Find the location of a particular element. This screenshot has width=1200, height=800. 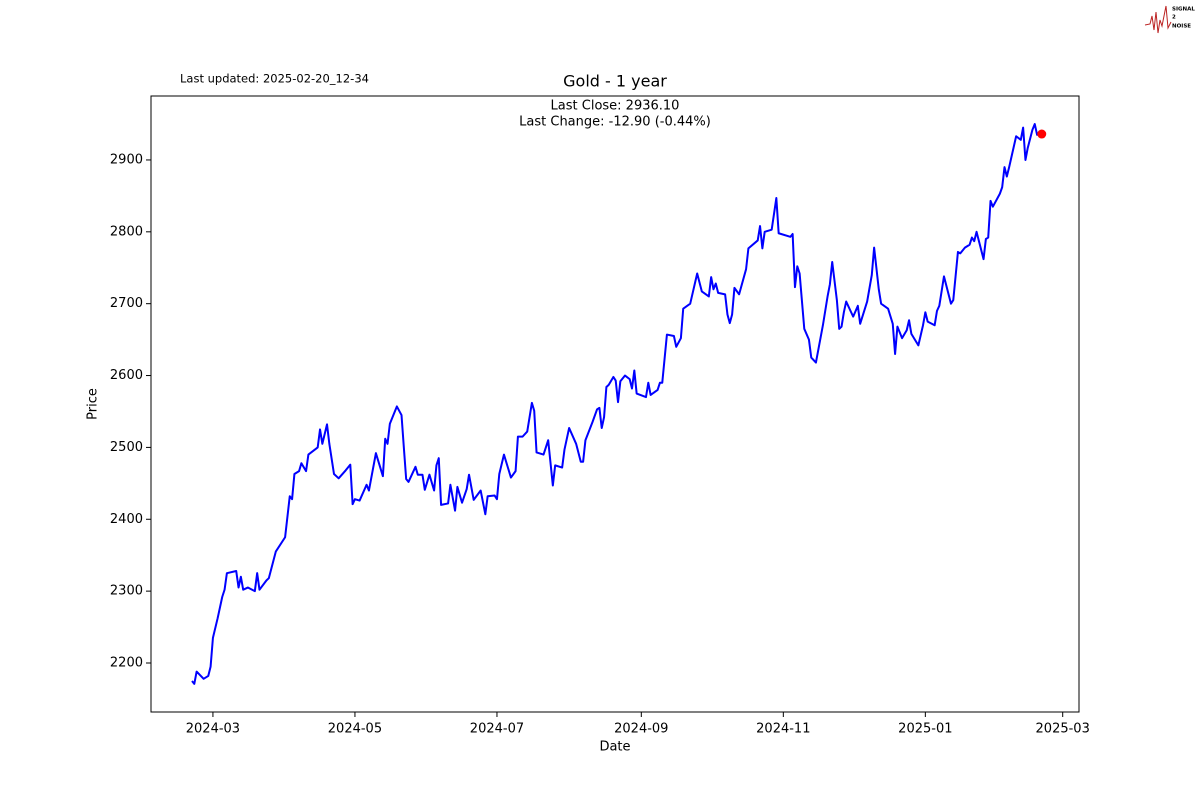

annotation: Last Change: -12.90 (-0.44%) is located at coordinates (615, 122).